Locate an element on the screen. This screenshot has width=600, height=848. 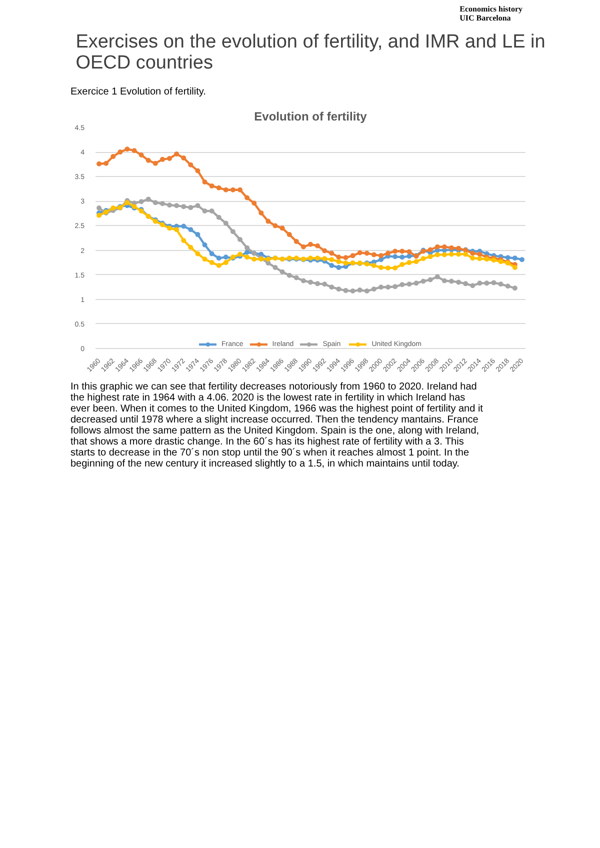
text: UIC Barcelona is located at coordinates (485, 18).